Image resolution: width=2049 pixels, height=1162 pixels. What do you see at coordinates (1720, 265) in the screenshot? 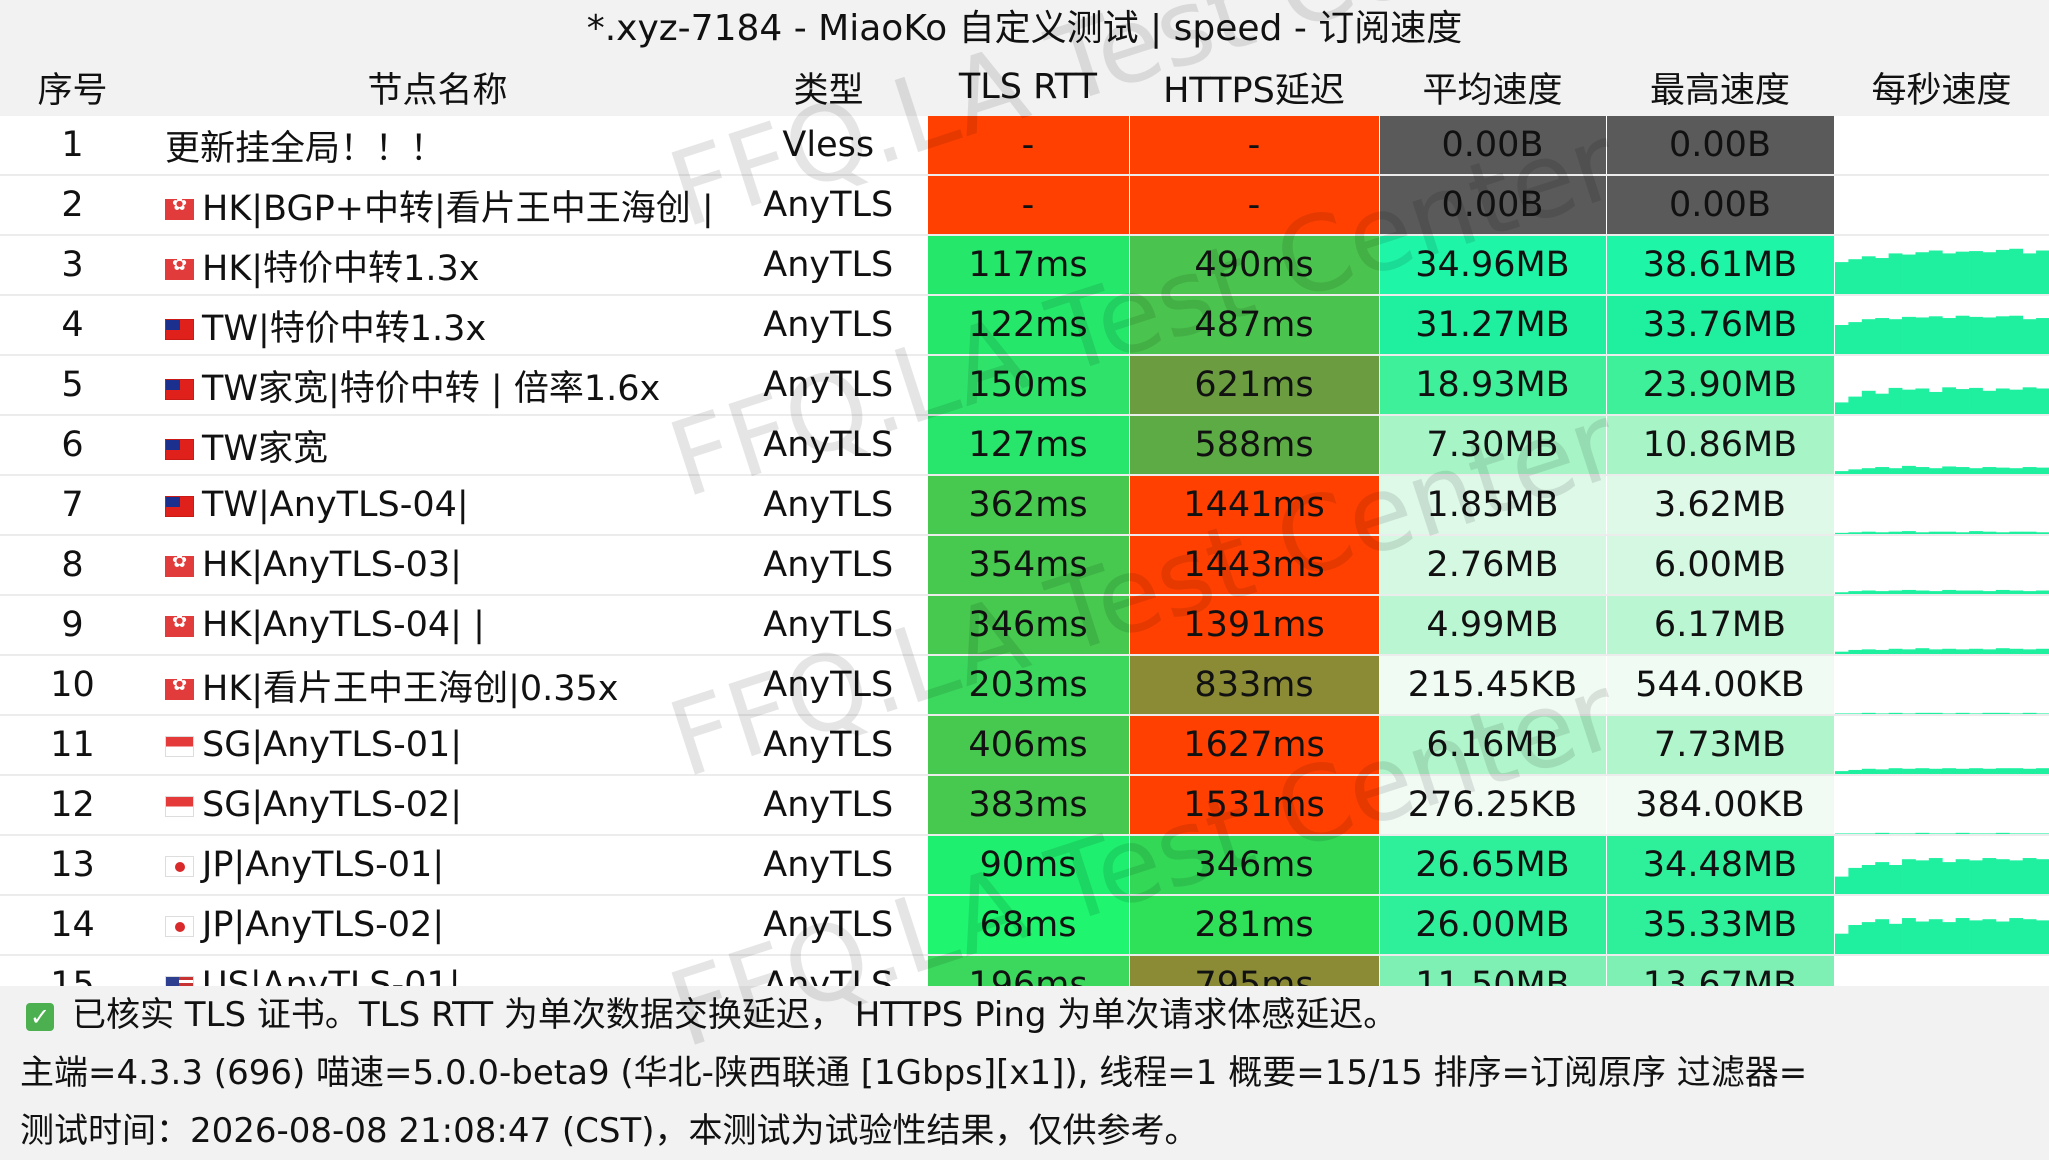
I see `max-speed: 38.61MB` at bounding box center [1720, 265].